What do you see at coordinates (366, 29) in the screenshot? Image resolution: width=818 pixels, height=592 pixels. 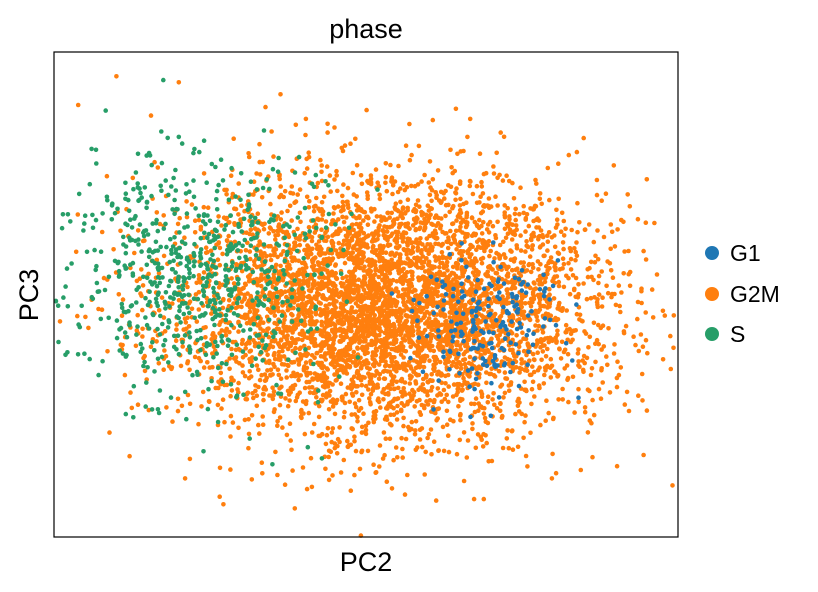 I see `chart-title: phase` at bounding box center [366, 29].